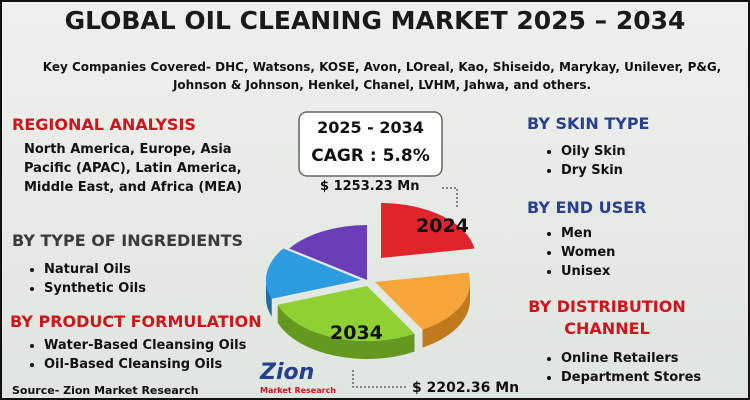 This screenshot has height=400, width=750. I want to click on list-item: Men, so click(588, 233).